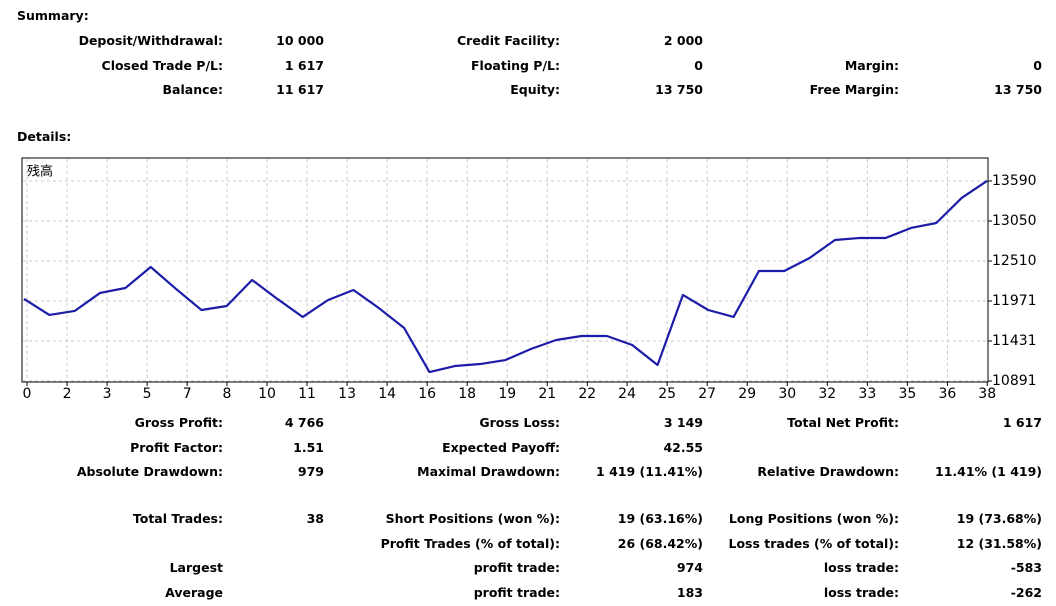 The width and height of the screenshot is (1056, 606). I want to click on summary-title: Summary:, so click(53, 15).